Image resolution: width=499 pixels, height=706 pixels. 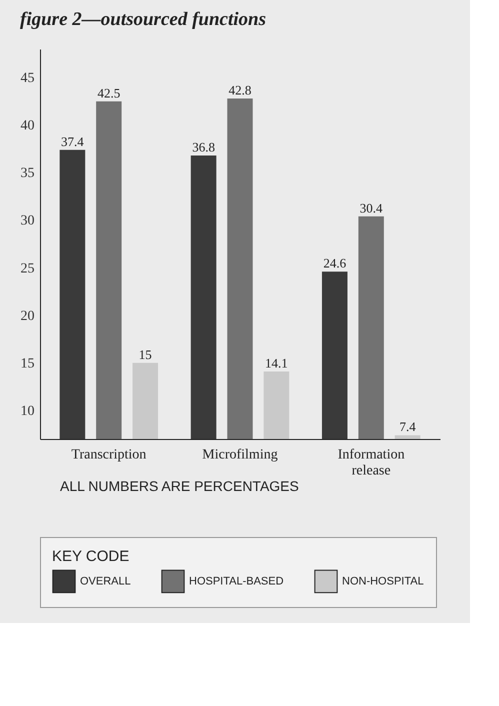 I want to click on data-label: 37.4, so click(x=72, y=141).